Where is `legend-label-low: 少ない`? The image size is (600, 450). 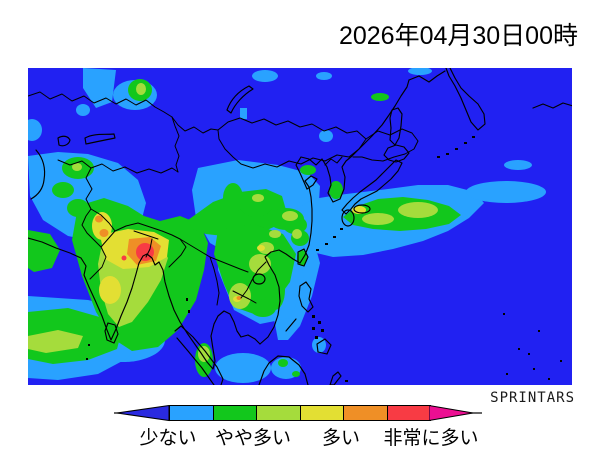 legend-label-low: 少ない is located at coordinates (168, 438).